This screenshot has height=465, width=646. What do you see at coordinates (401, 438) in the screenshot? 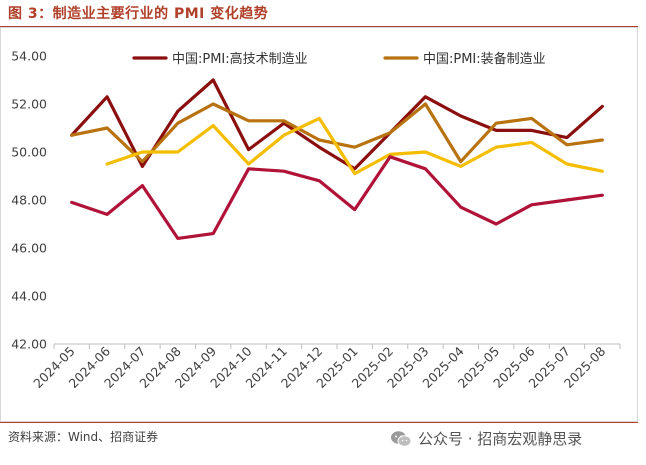
I see `wechat-icon` at bounding box center [401, 438].